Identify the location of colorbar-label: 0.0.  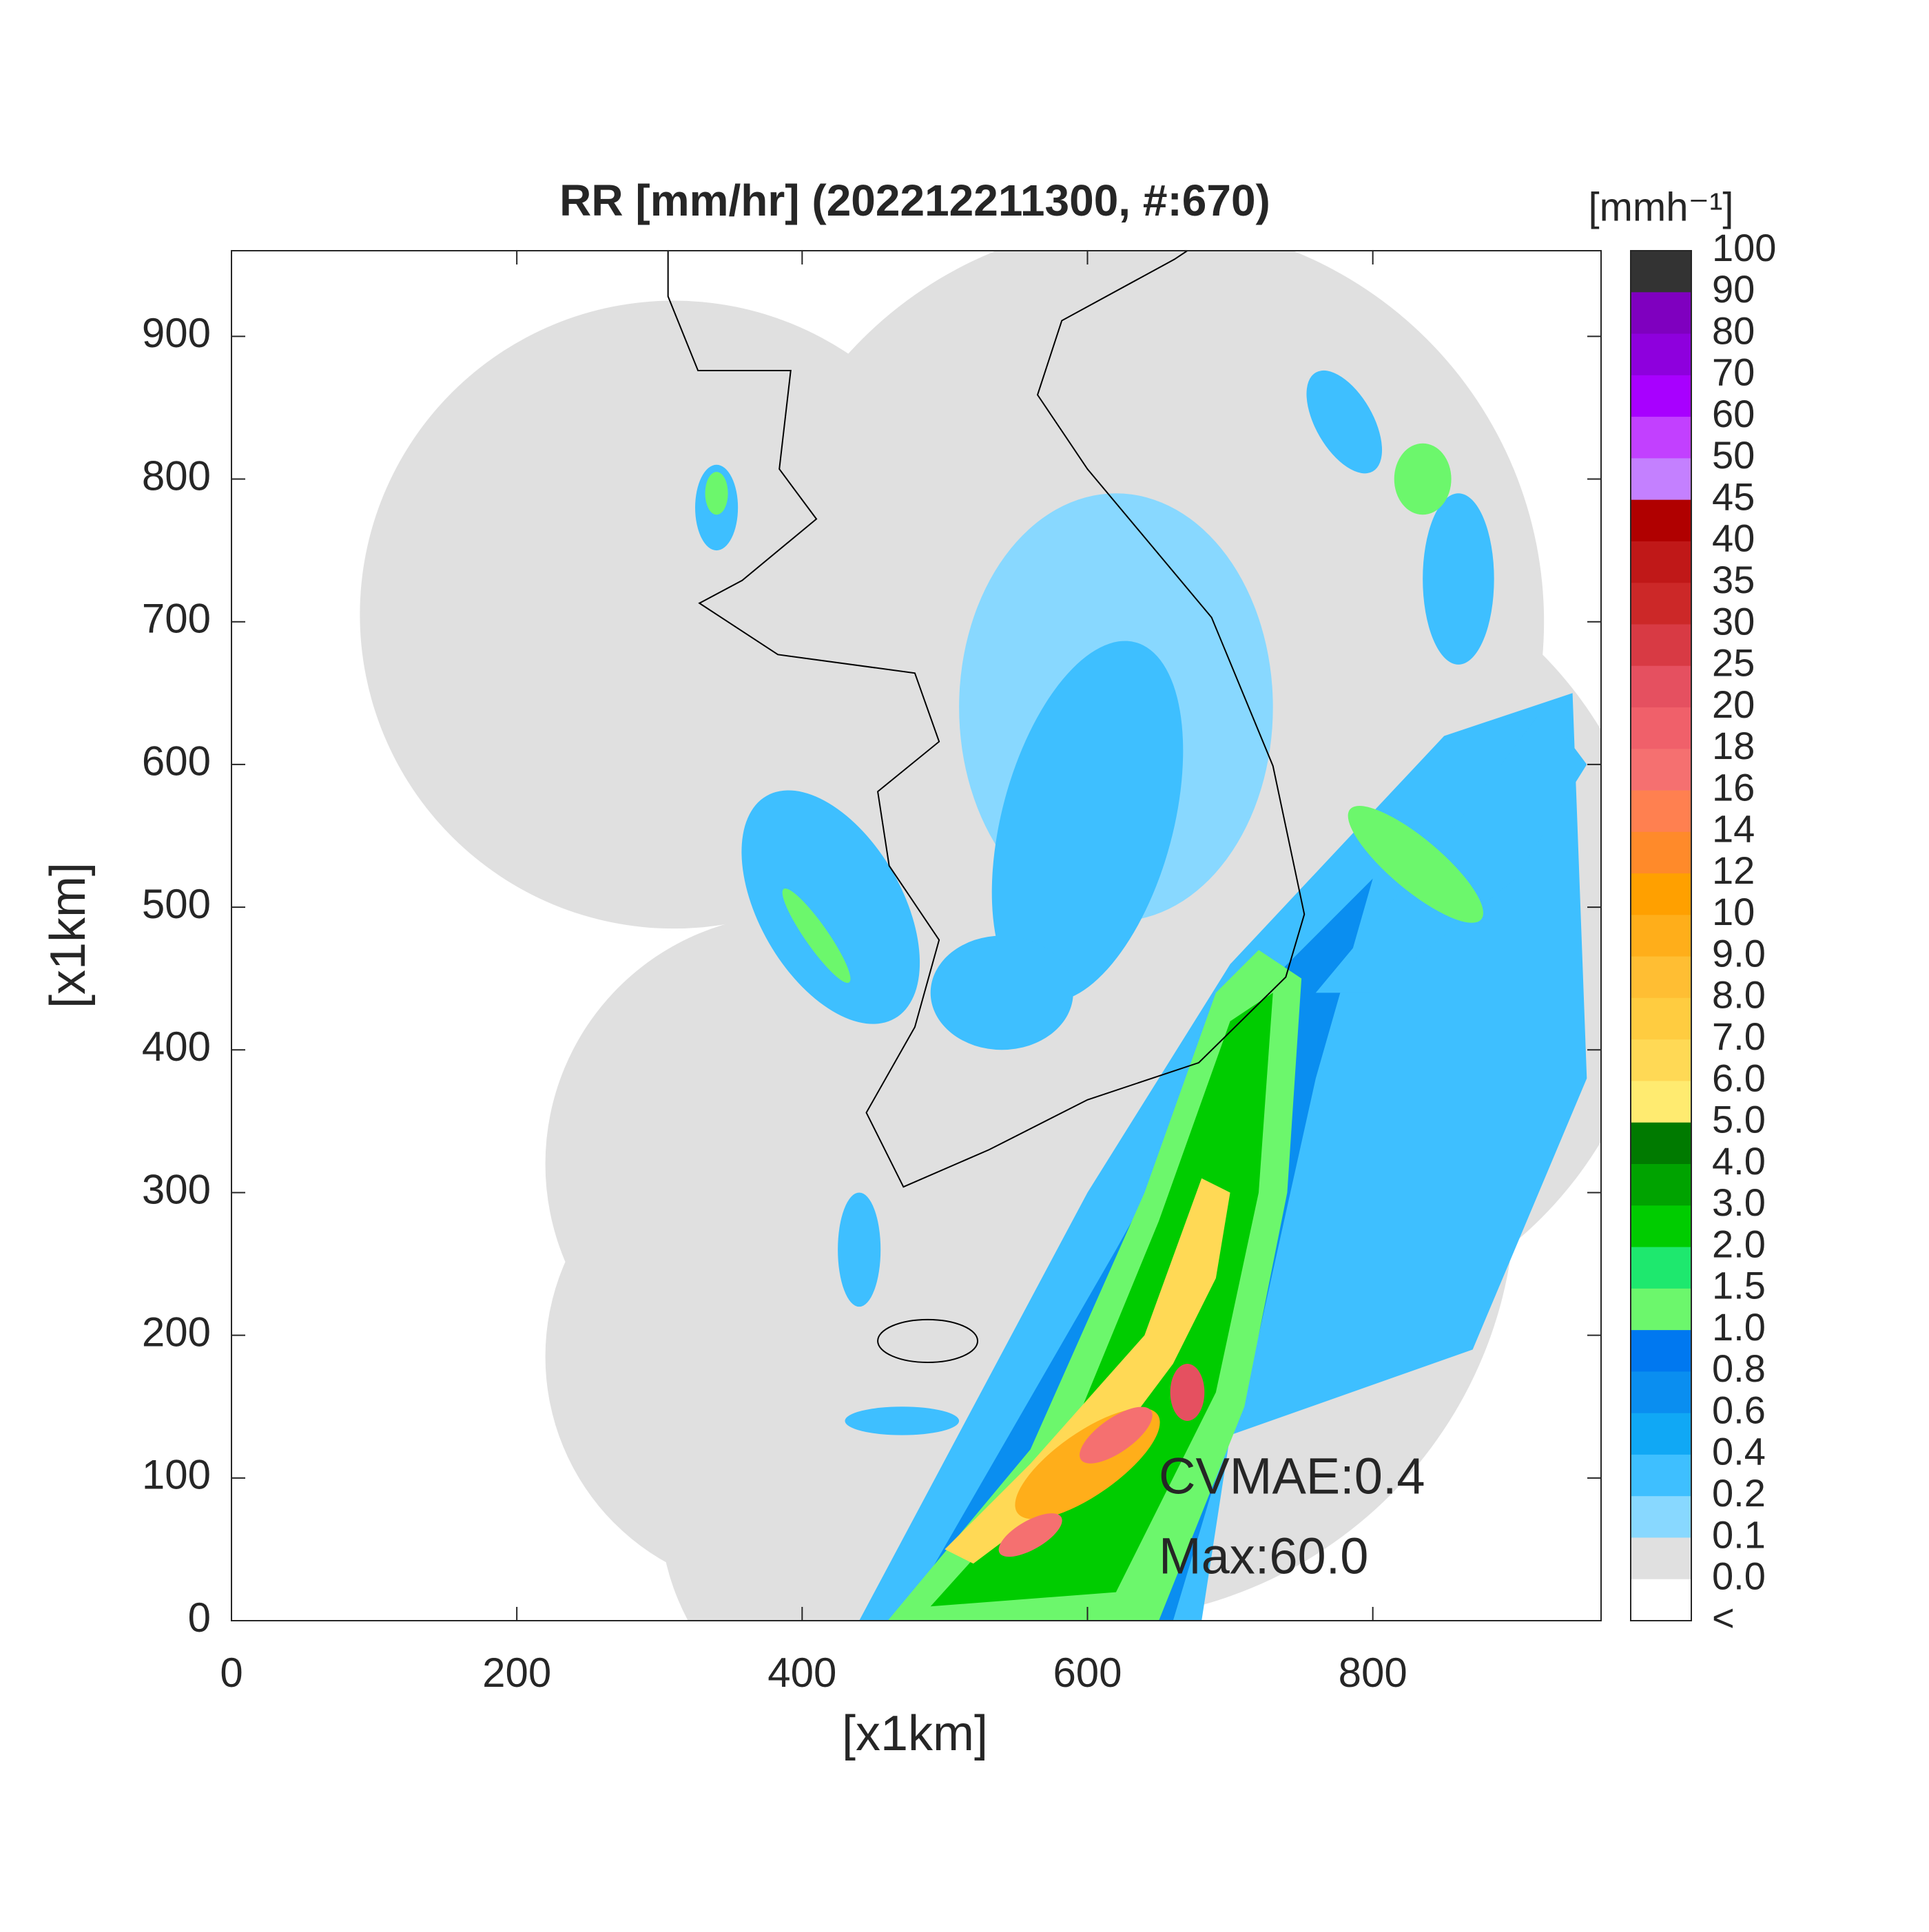
(1739, 1576).